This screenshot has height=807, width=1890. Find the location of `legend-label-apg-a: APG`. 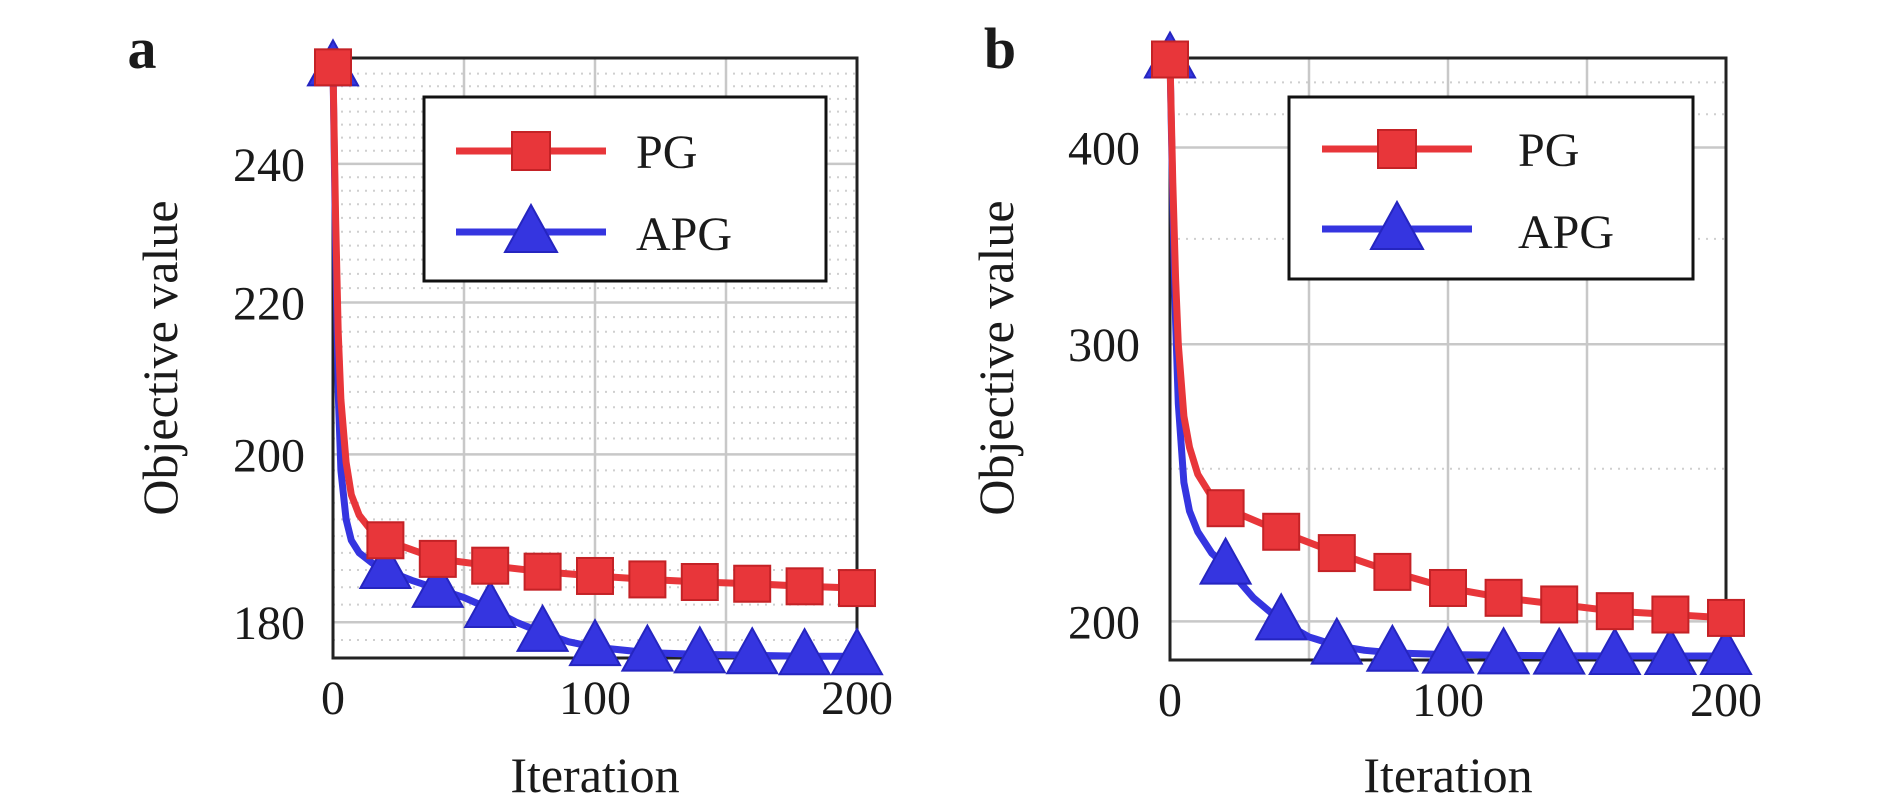

legend-label-apg-a: APG is located at coordinates (684, 234).